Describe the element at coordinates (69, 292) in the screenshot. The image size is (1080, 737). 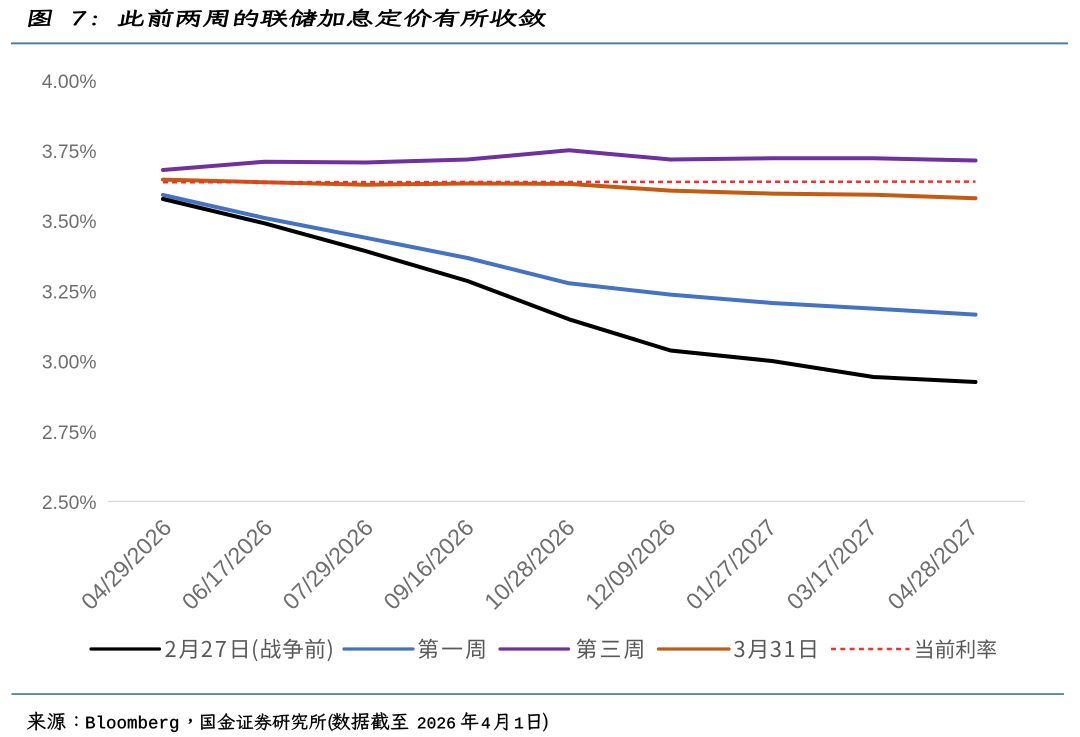
I see `svg-text: 3.25%` at that location.